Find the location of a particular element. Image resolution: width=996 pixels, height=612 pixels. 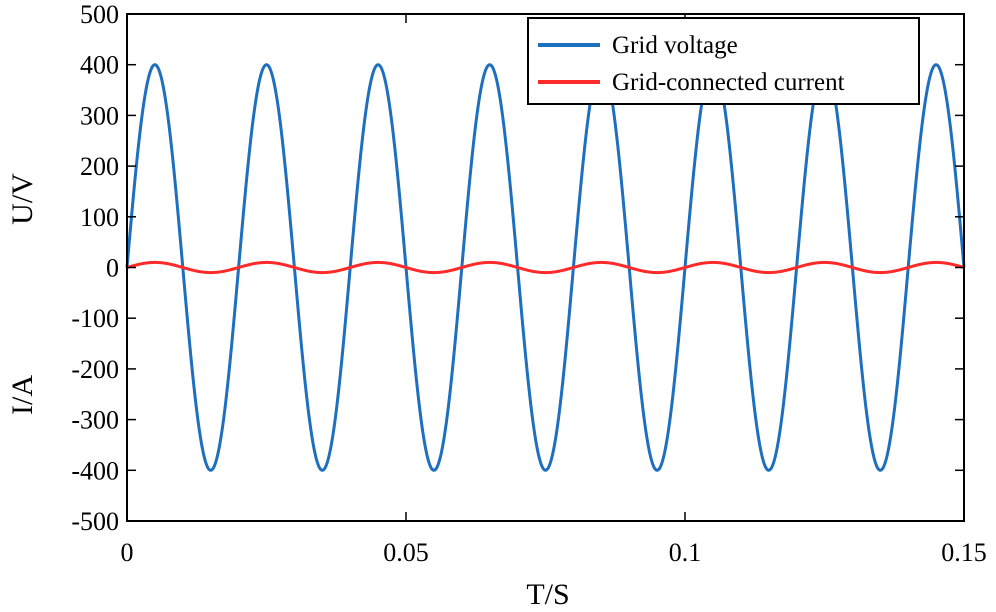

y-tick-label: 100 is located at coordinates (99, 217).